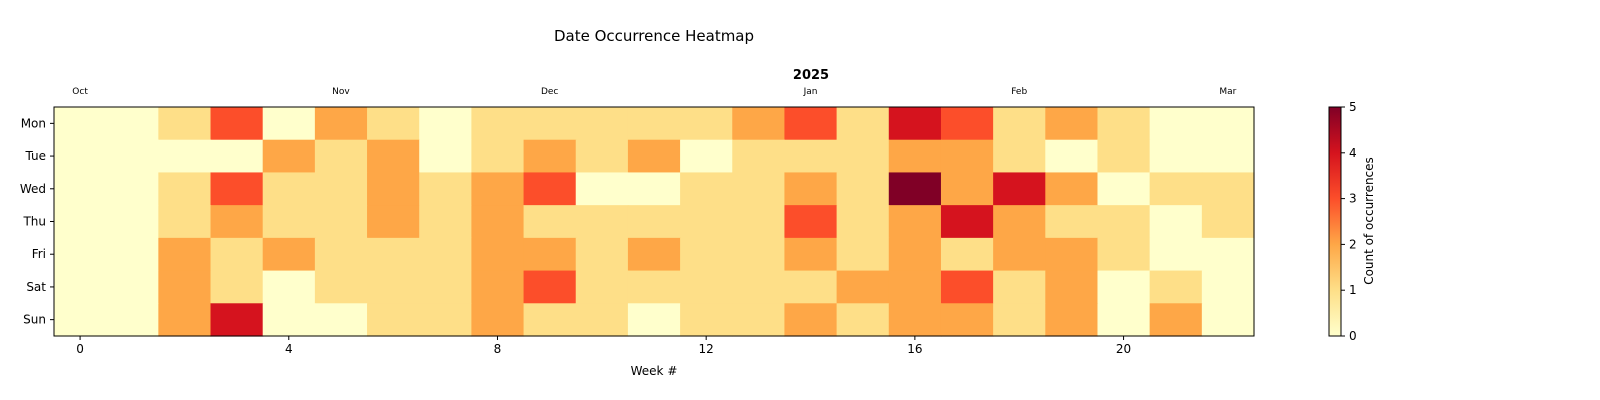 The image size is (1600, 400). What do you see at coordinates (811, 75) in the screenshot?
I see `year-label: 2025` at bounding box center [811, 75].